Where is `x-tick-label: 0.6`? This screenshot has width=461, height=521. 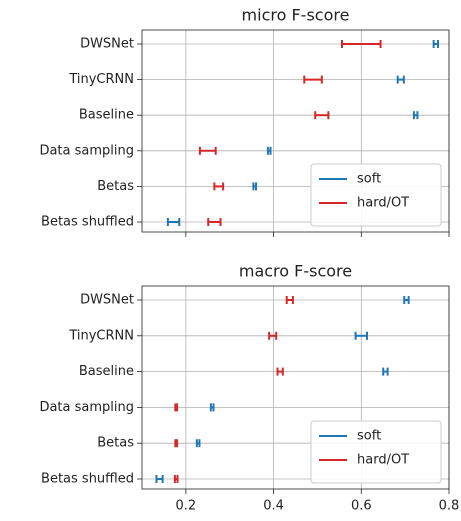 x-tick-label: 0.6 is located at coordinates (361, 506).